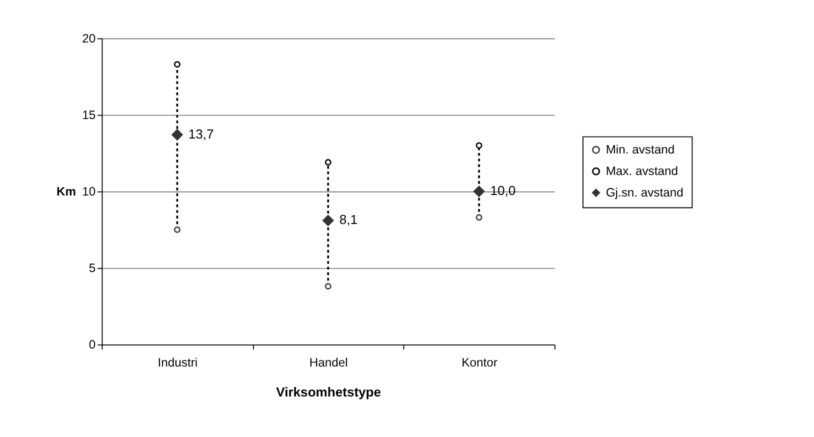 The height and width of the screenshot is (437, 814). I want to click on data-label: 13,7, so click(201, 134).